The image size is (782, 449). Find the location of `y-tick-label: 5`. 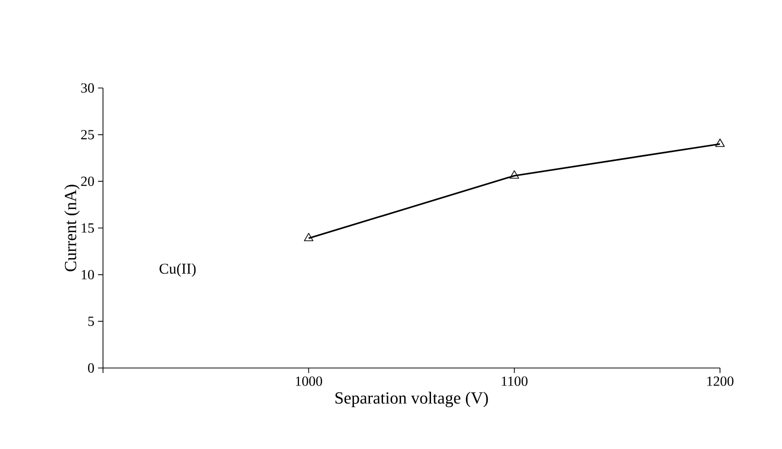

y-tick-label: 5 is located at coordinates (91, 321).